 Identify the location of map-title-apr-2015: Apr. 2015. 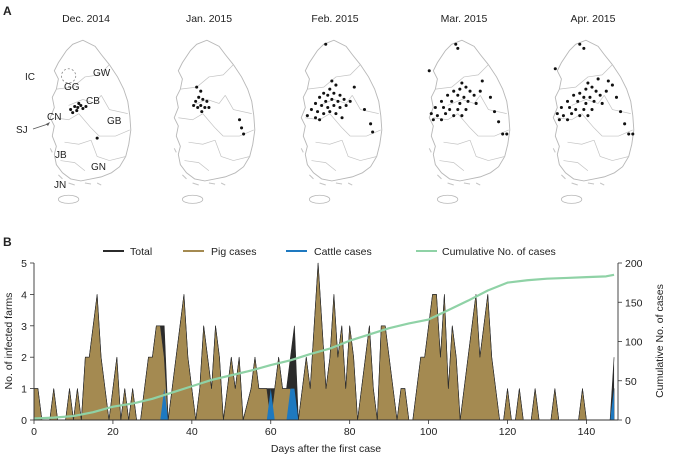
(593, 19).